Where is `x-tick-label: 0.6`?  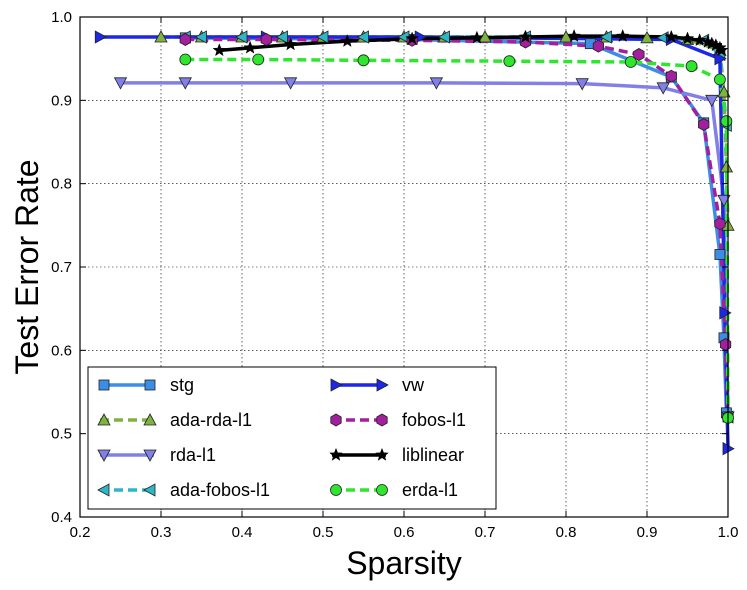 x-tick-label: 0.6 is located at coordinates (404, 532).